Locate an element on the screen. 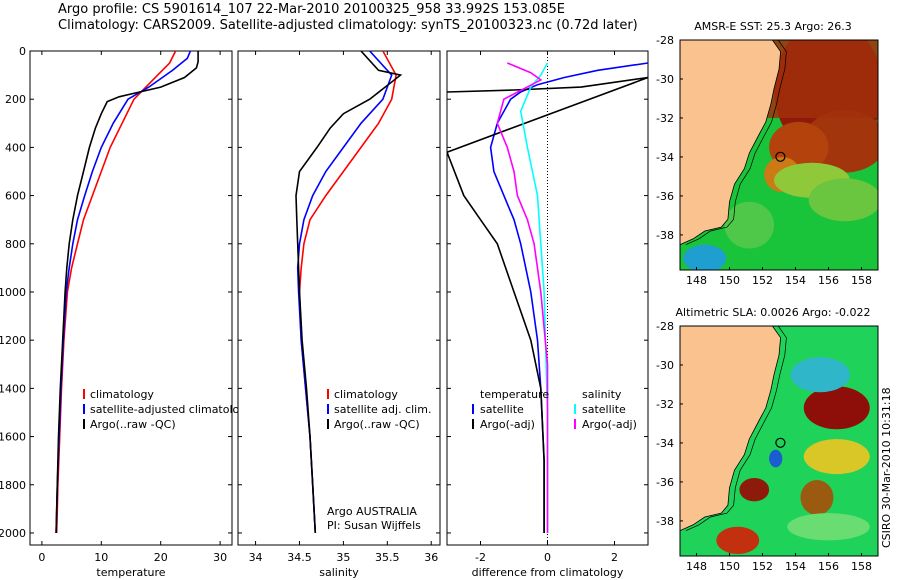 The height and width of the screenshot is (580, 900). map-frame is located at coordinates (779, 441).